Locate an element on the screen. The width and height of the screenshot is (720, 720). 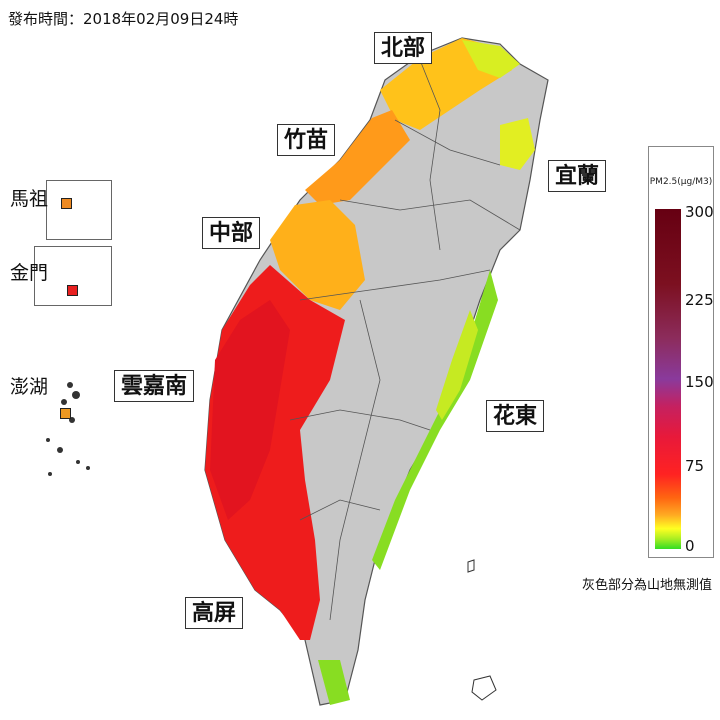
huadong-zone is located at coordinates (435, 420).